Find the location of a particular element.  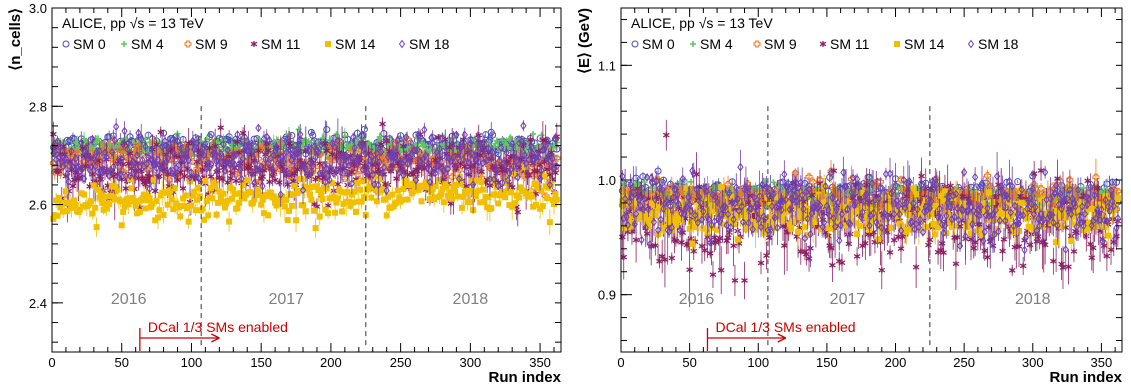

y-tick-label: 2.6 is located at coordinates (38, 205).